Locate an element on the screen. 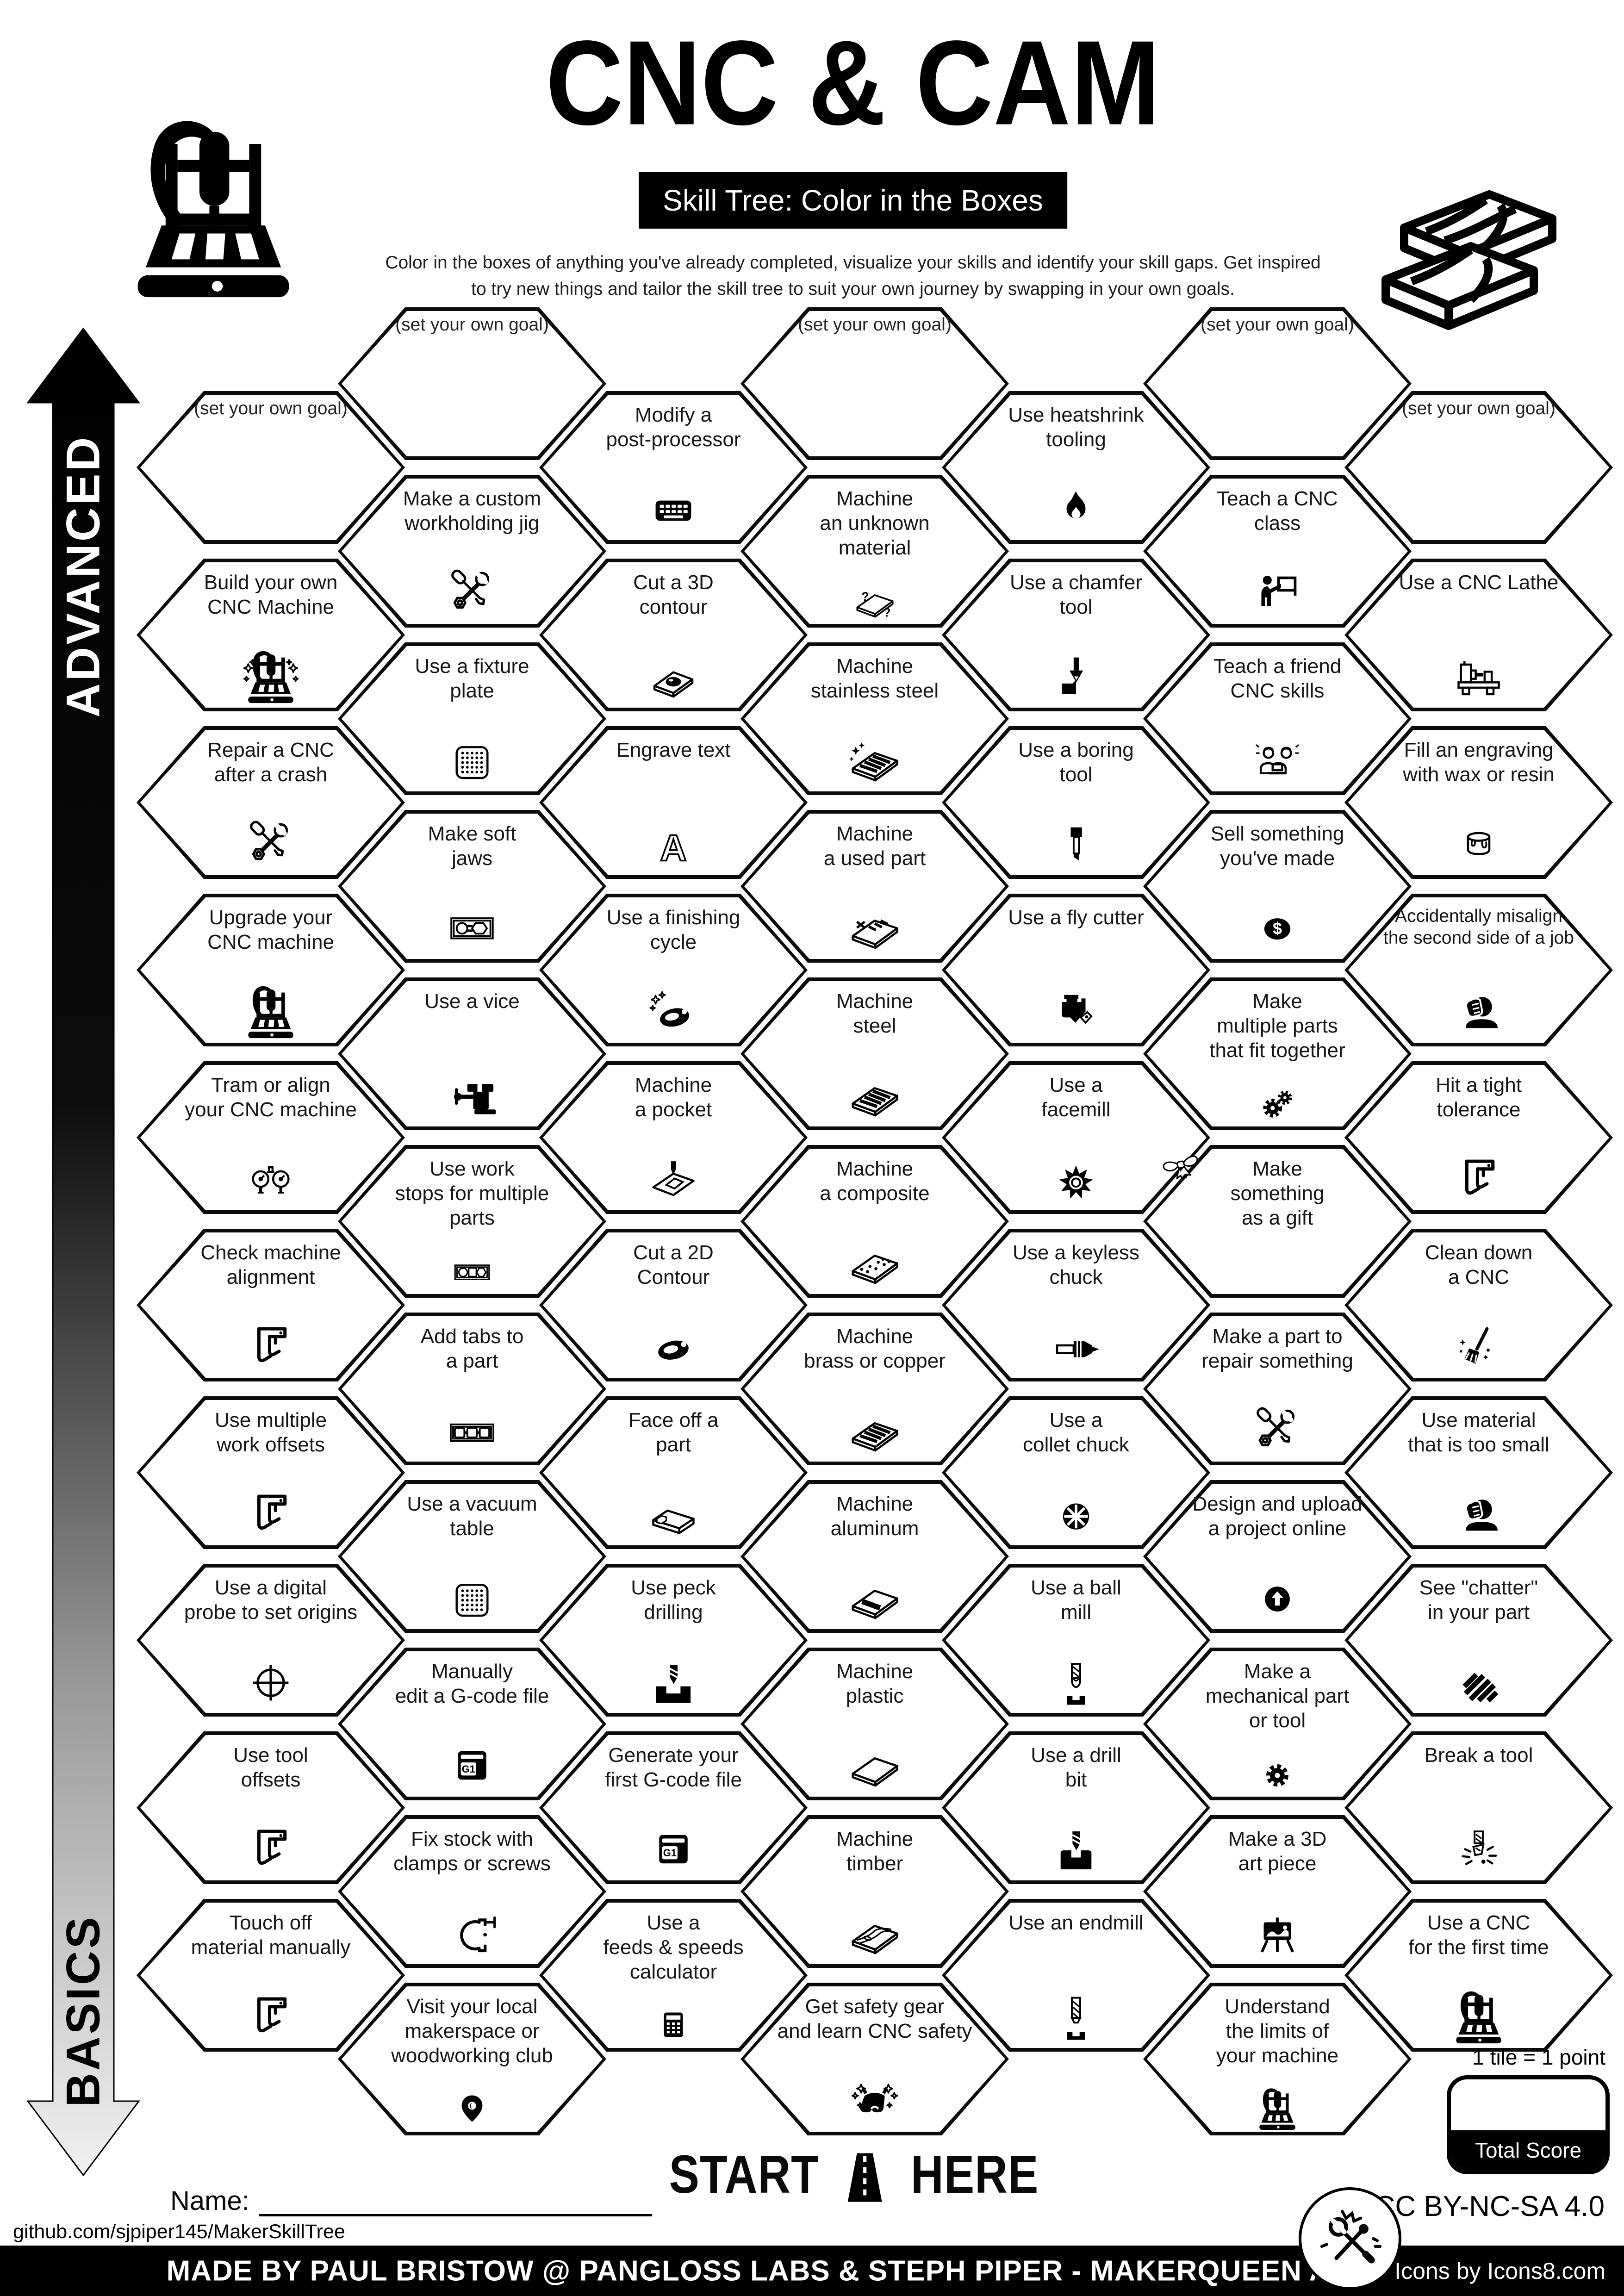 The width and height of the screenshot is (1624, 2296). hex-label: Use multiple work offsets is located at coordinates (270, 1432).